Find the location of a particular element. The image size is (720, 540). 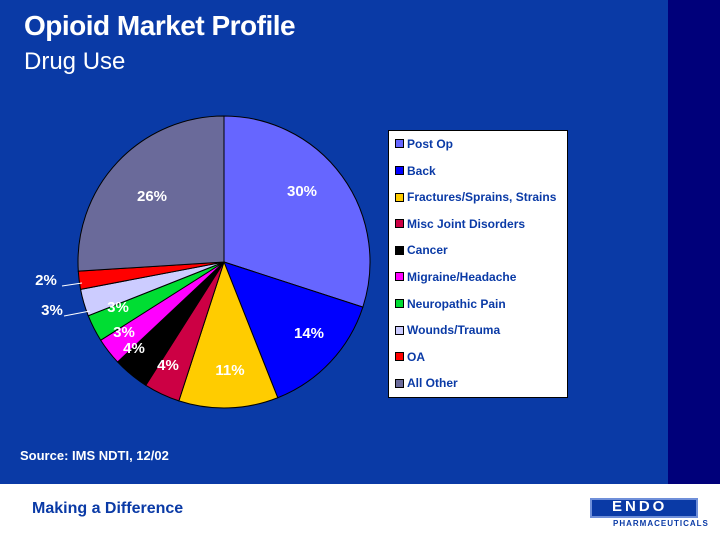

legend-label: Neuropathic Pain is located at coordinates (456, 303).